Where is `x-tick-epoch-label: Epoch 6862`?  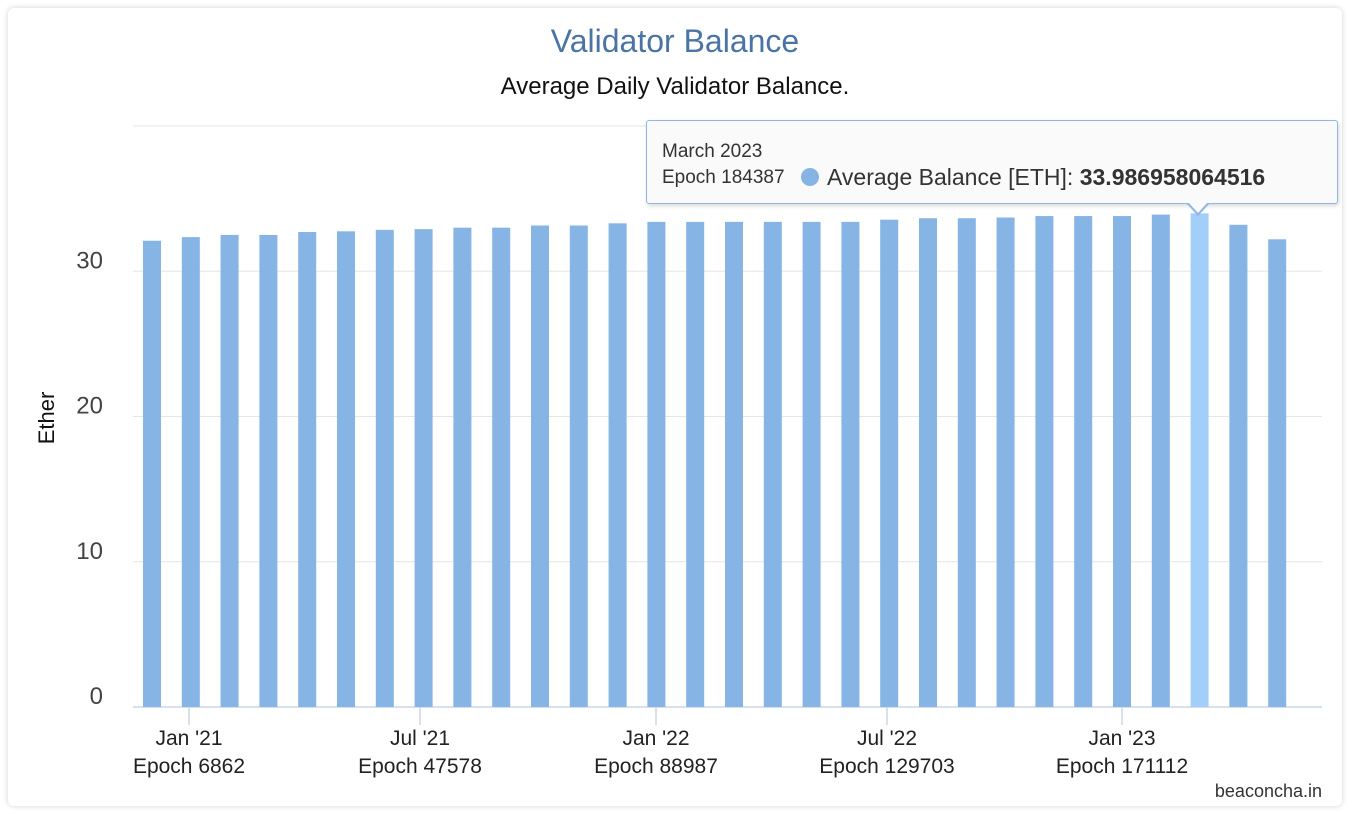 x-tick-epoch-label: Epoch 6862 is located at coordinates (189, 766).